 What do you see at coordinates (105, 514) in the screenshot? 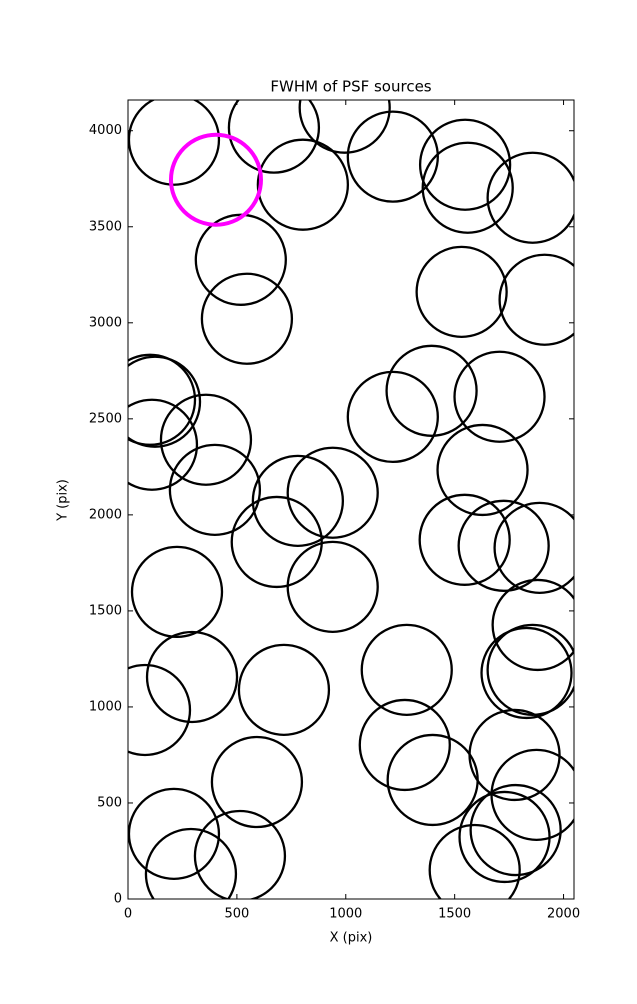
I see `y-tick-label: 2000` at bounding box center [105, 514].